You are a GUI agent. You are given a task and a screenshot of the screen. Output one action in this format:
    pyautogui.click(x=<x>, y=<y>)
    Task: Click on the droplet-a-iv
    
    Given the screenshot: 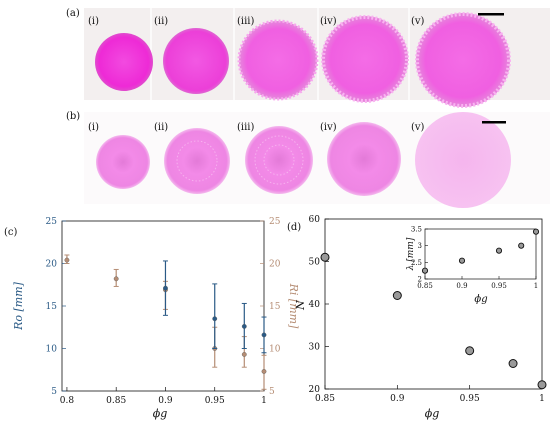 What is the action you would take?
    pyautogui.click(x=365, y=59)
    